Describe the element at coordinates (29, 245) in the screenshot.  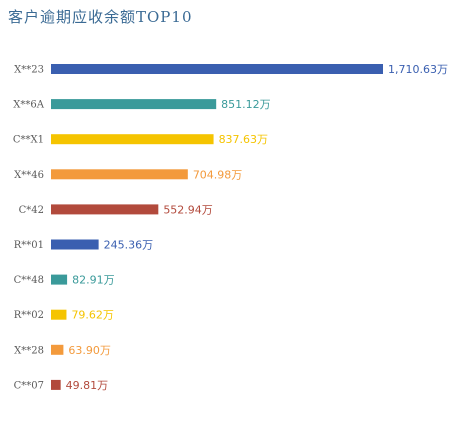
I see `category-label: R**01` at that location.